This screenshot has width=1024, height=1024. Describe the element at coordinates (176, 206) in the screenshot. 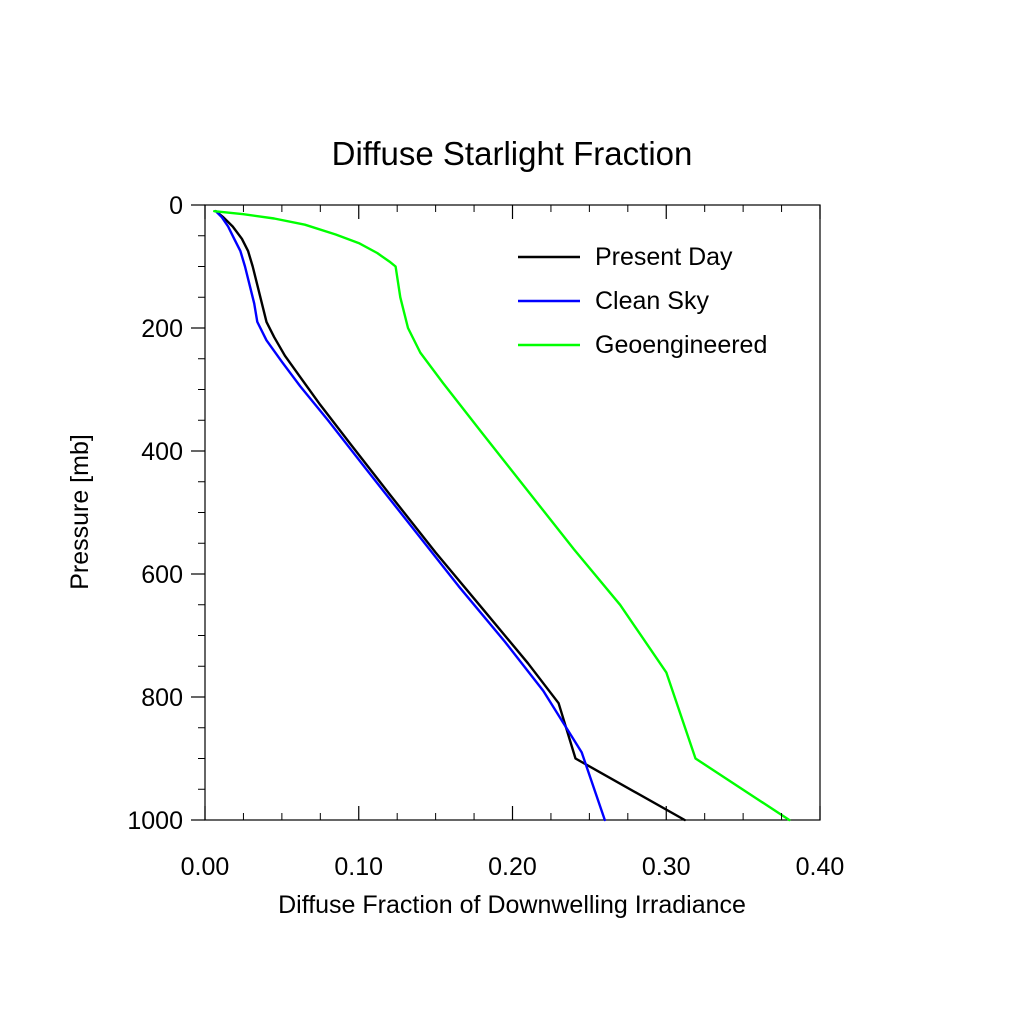

I see `y-tick-label: 0` at that location.